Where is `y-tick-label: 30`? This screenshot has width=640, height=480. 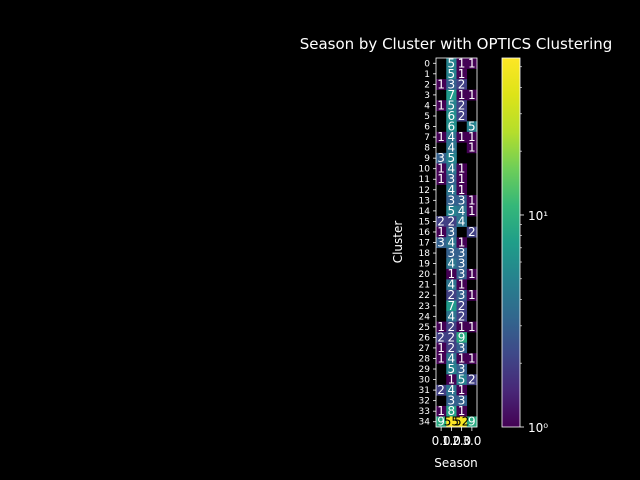
y-tick-label: 30 is located at coordinates (425, 381).